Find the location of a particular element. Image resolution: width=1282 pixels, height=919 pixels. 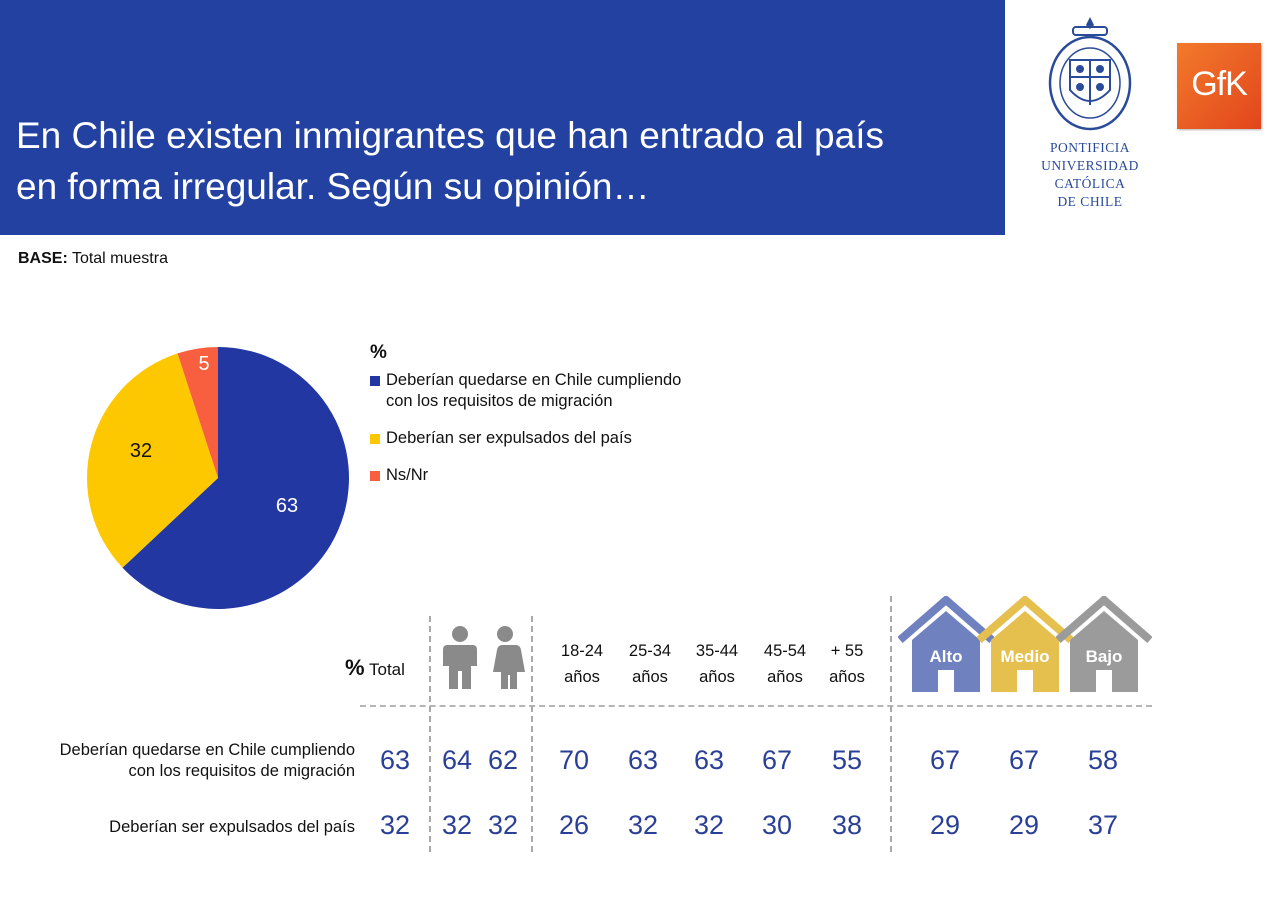

uc-wordmark: PONTIFICIA UNIVERSIDAD CATÓLICA DE CHILE is located at coordinates (1090, 175).